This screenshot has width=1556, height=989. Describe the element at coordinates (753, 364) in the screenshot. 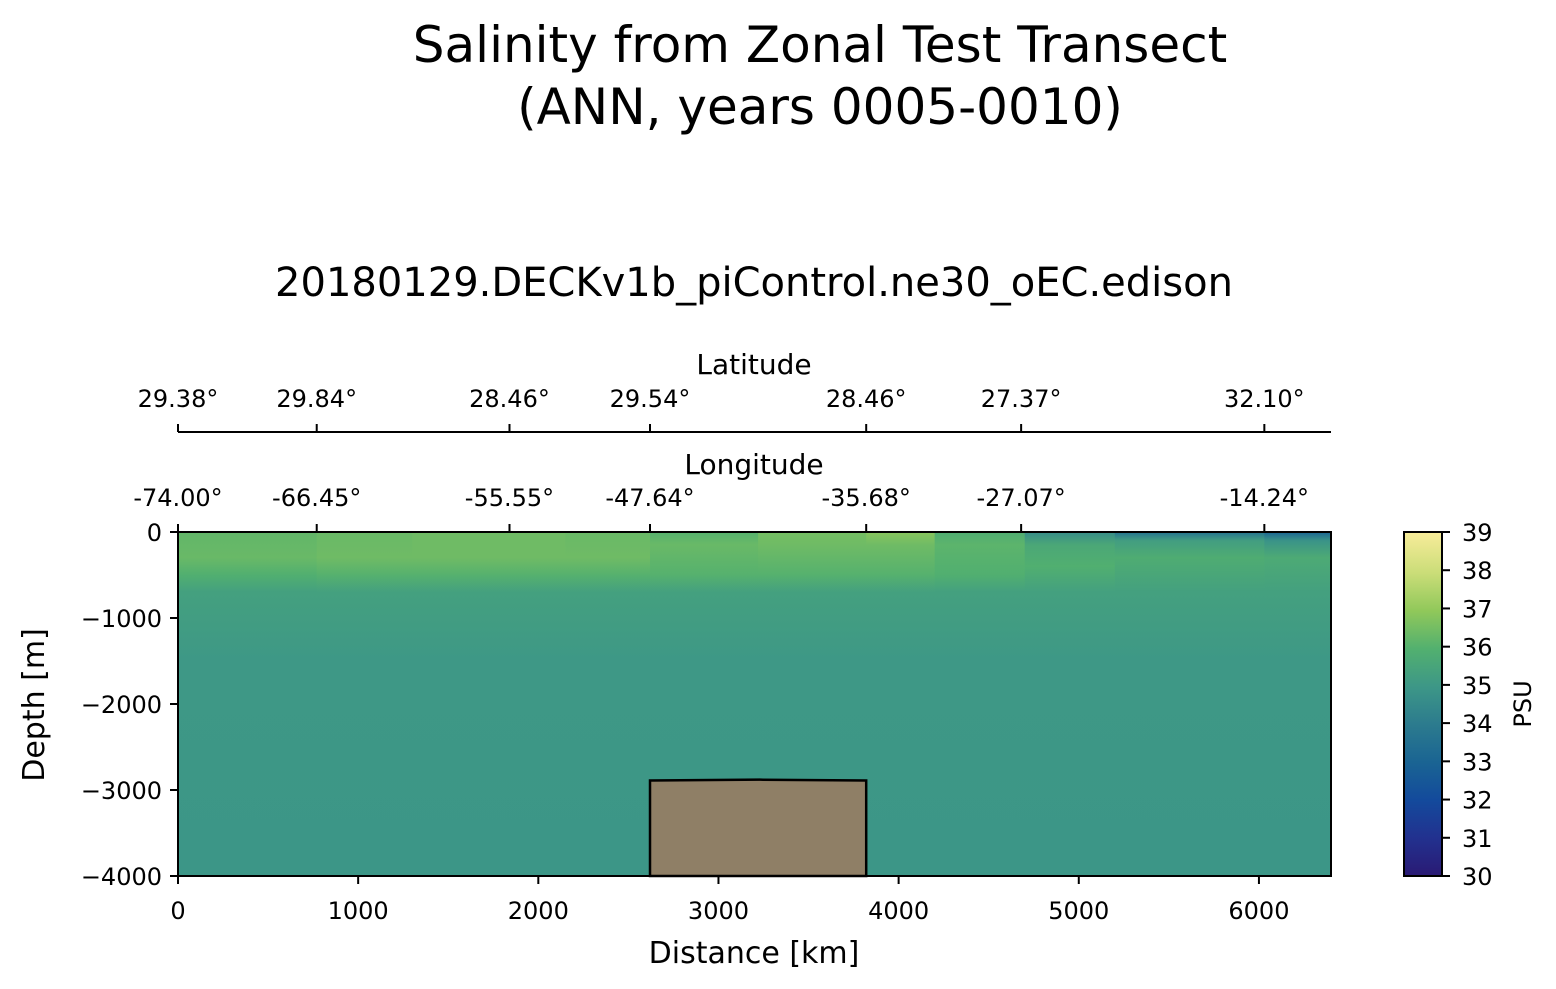

I see `latitude-axis-label: Latitude` at that location.